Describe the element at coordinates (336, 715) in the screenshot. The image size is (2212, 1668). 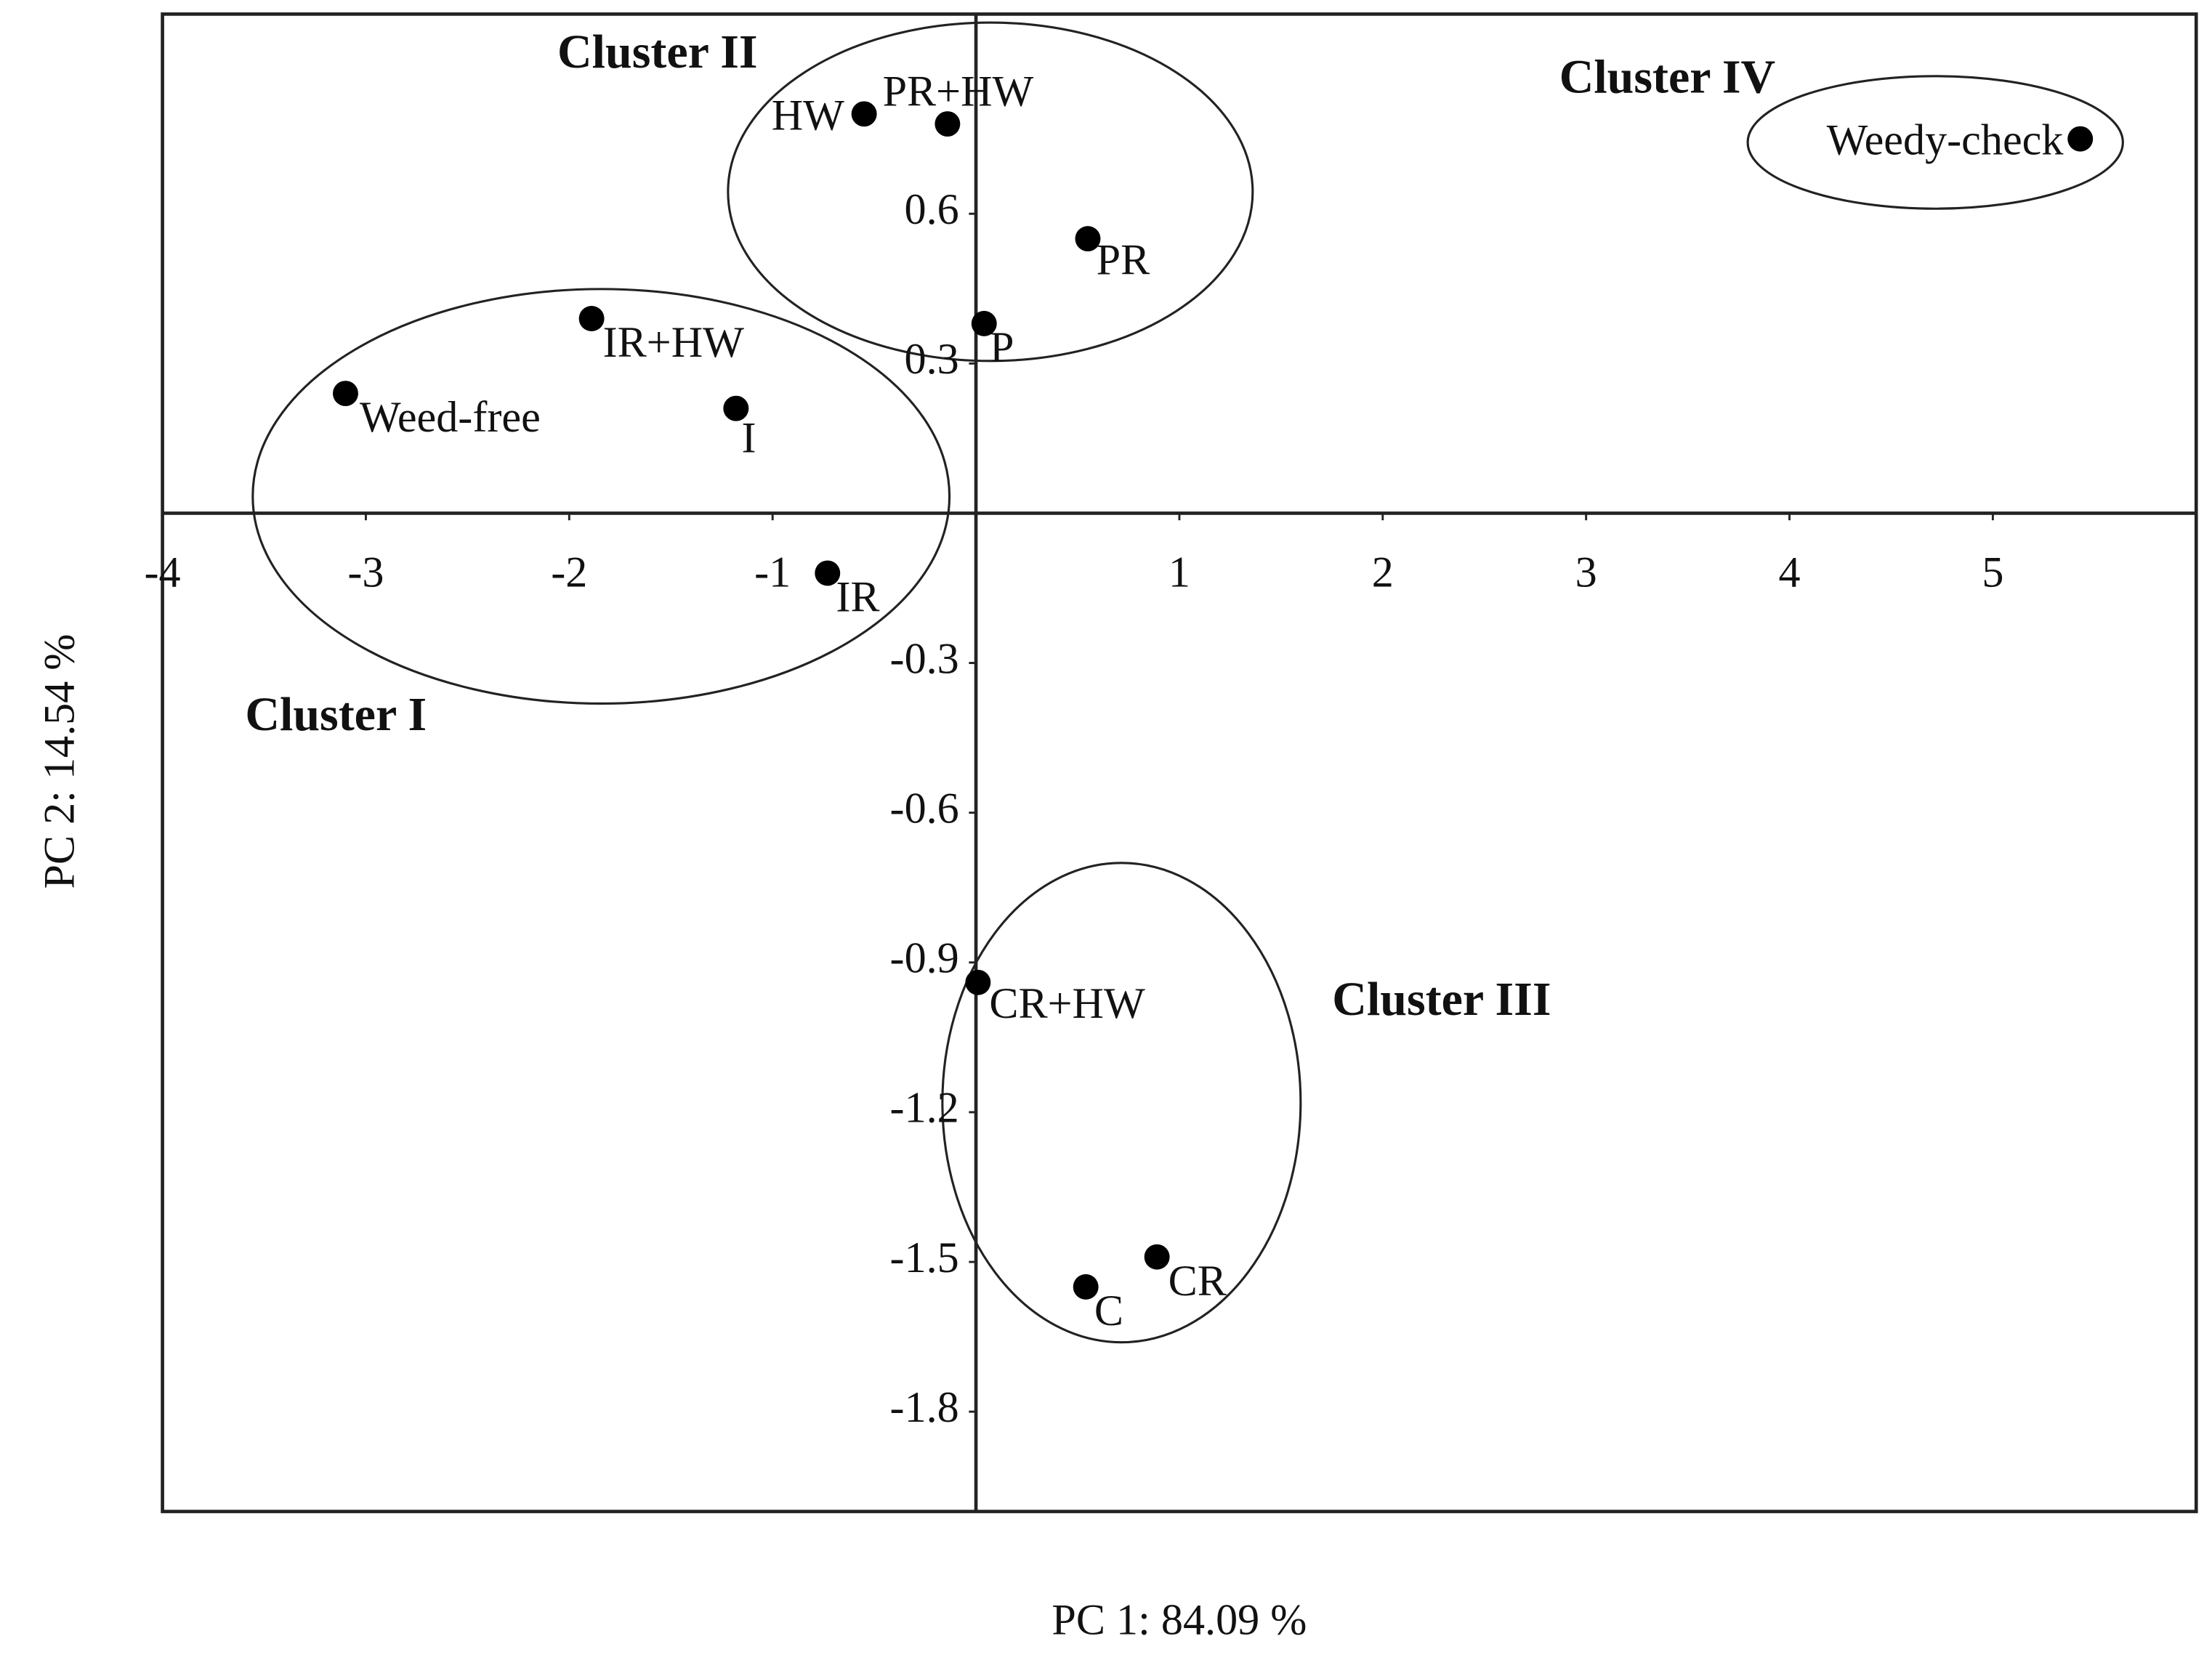
I see `cluster-label: Cluster I` at that location.